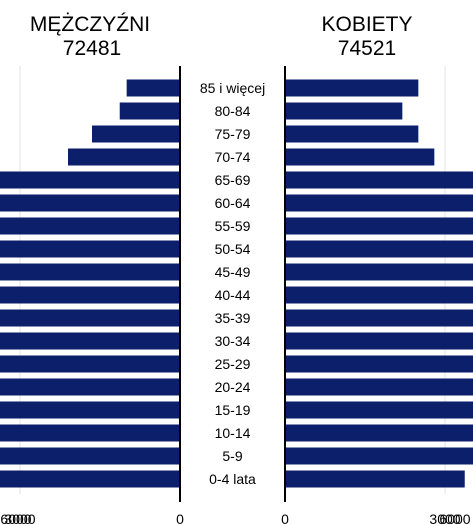  Describe the element at coordinates (233, 134) in the screenshot. I see `age-group-label: 75-79` at that location.